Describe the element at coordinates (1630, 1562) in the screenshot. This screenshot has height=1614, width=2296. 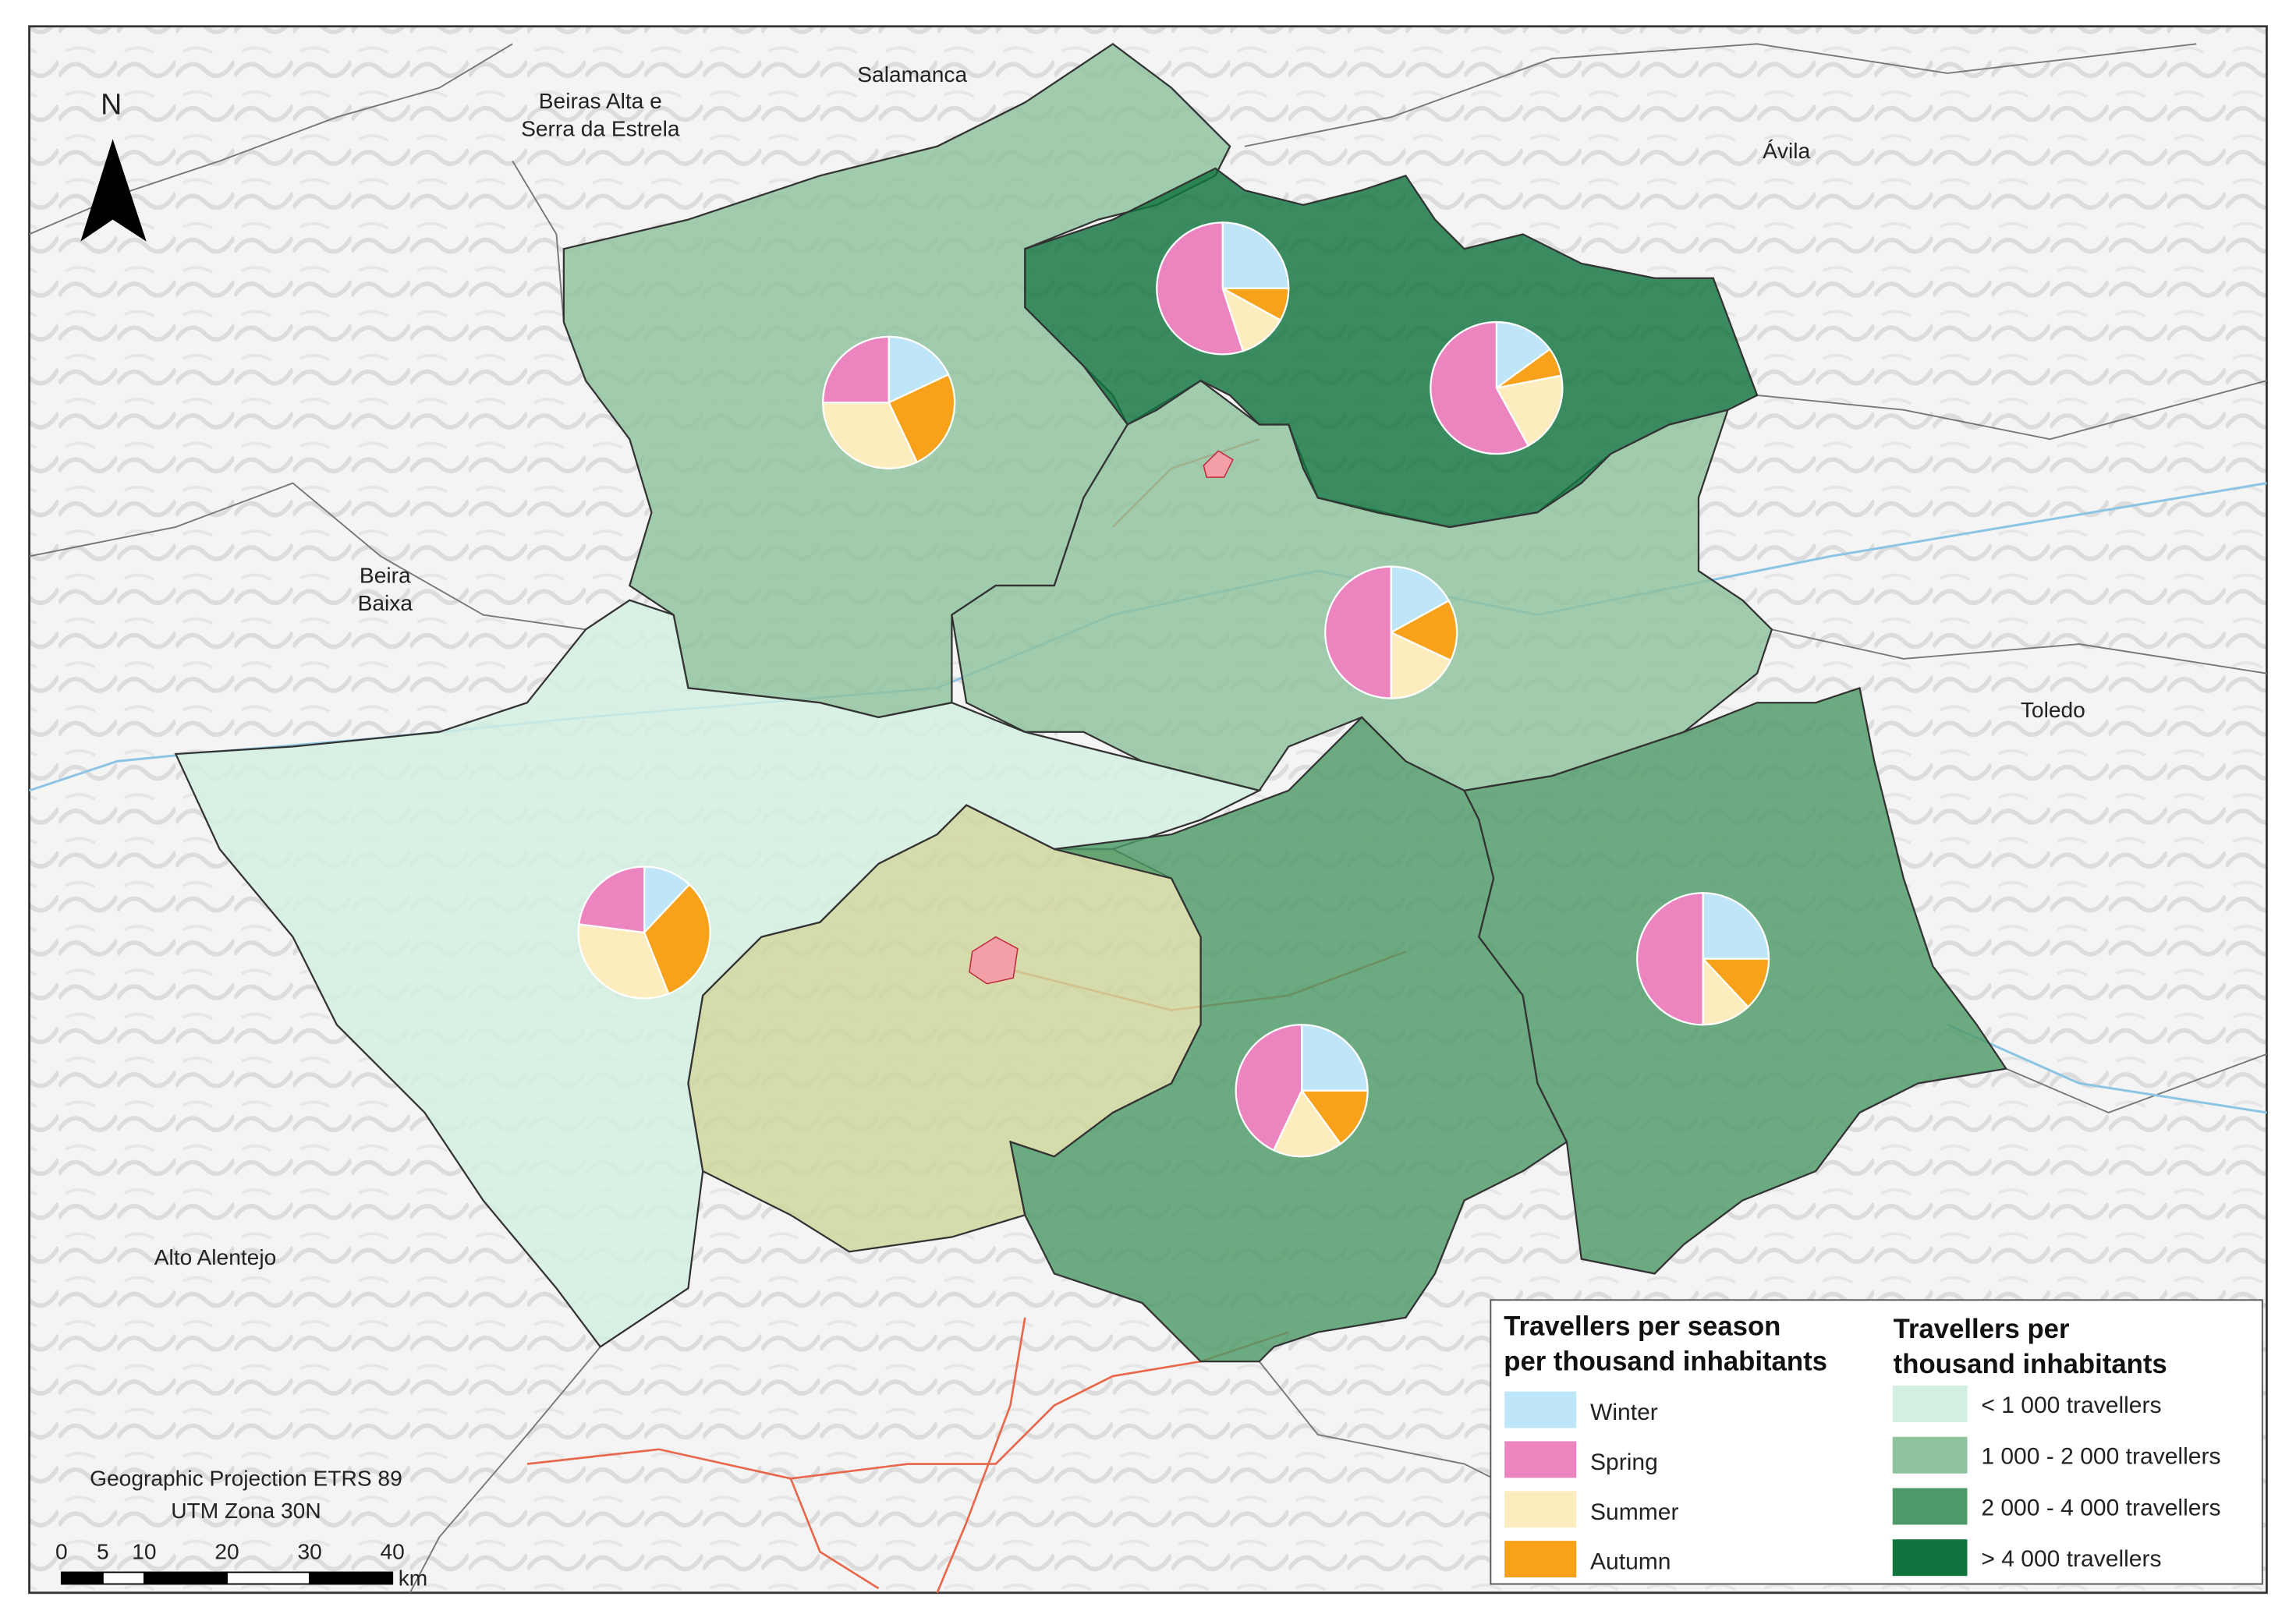
I see `legend-label: Autumn` at that location.